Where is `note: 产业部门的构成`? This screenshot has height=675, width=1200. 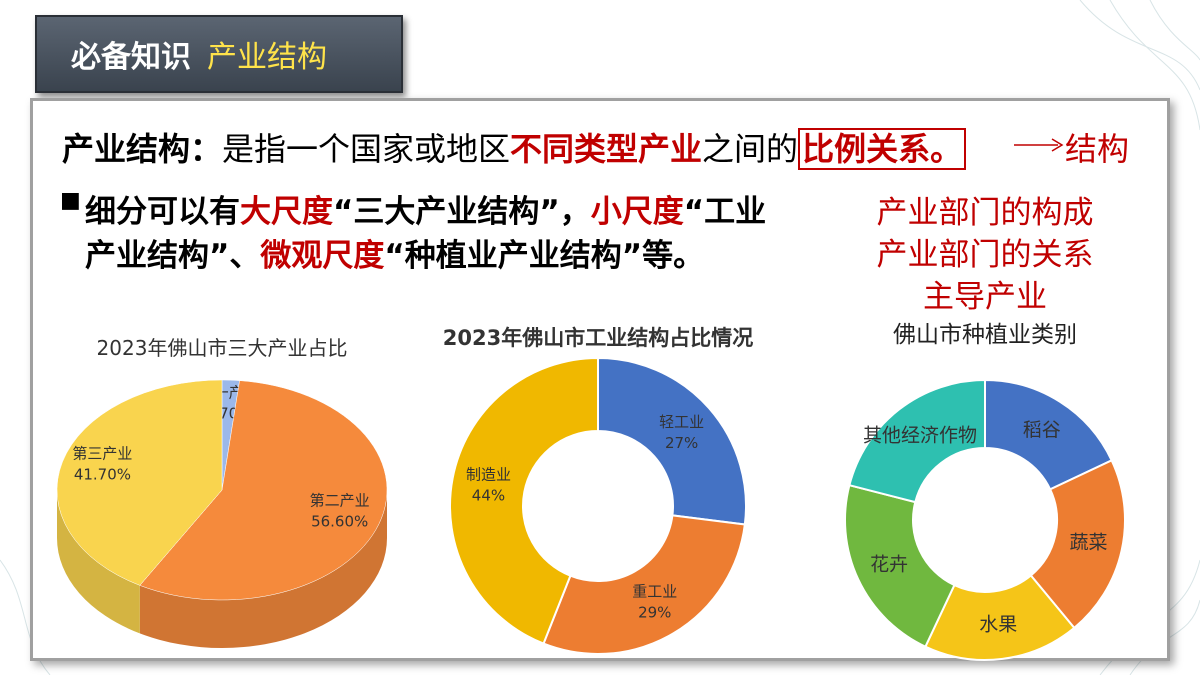 note: 产业部门的构成 is located at coordinates (985, 213).